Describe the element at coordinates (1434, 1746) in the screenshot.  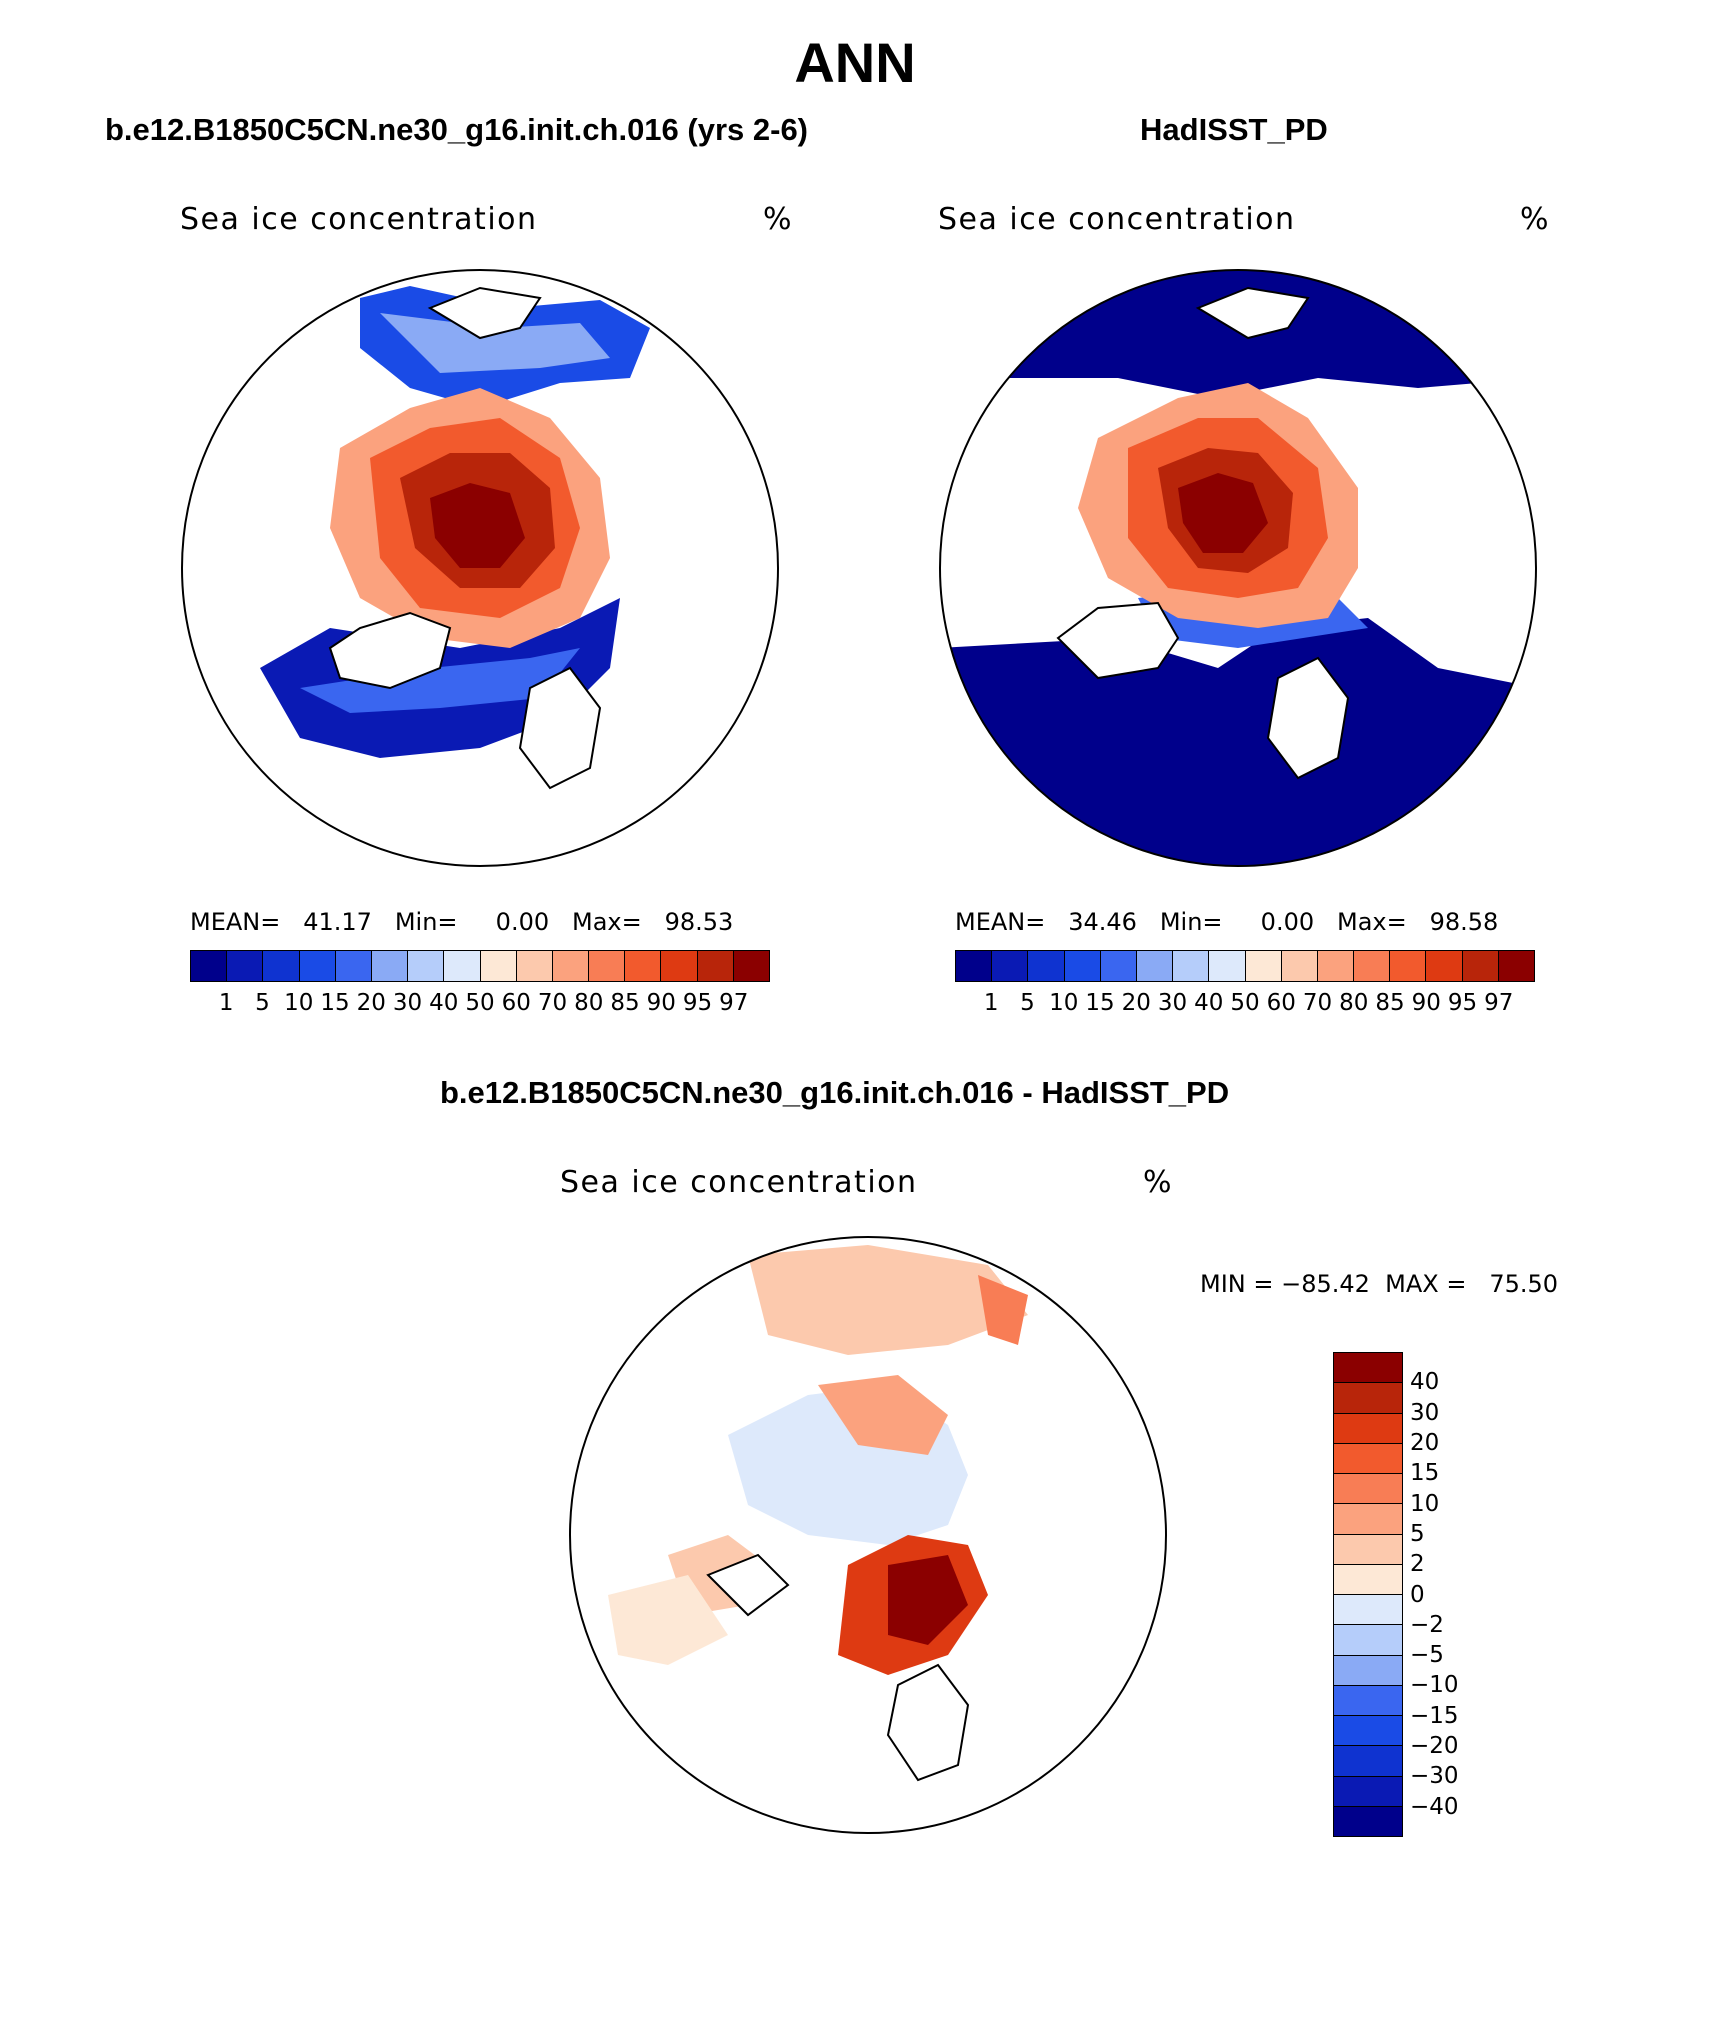
I see `colorbar-tick-label: −20` at that location.